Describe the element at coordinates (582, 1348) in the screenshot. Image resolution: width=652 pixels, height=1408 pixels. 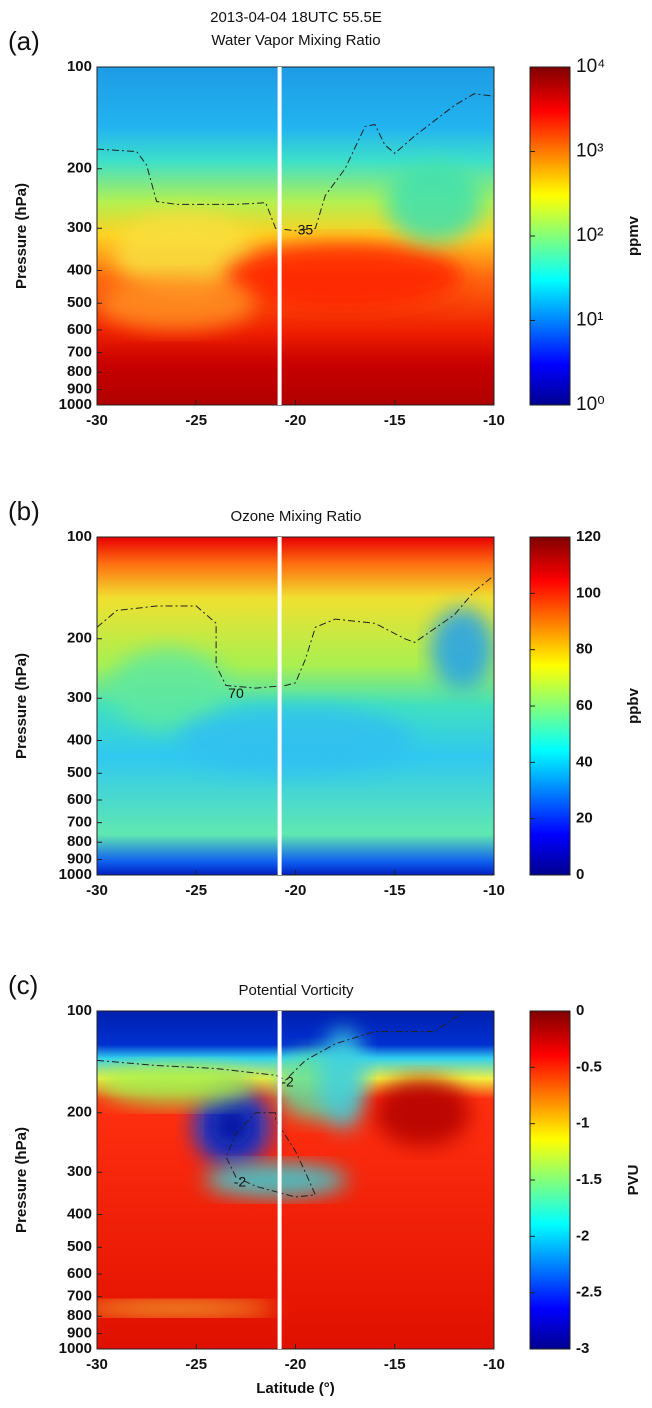
I see `colorbar-tick-label: -3` at that location.